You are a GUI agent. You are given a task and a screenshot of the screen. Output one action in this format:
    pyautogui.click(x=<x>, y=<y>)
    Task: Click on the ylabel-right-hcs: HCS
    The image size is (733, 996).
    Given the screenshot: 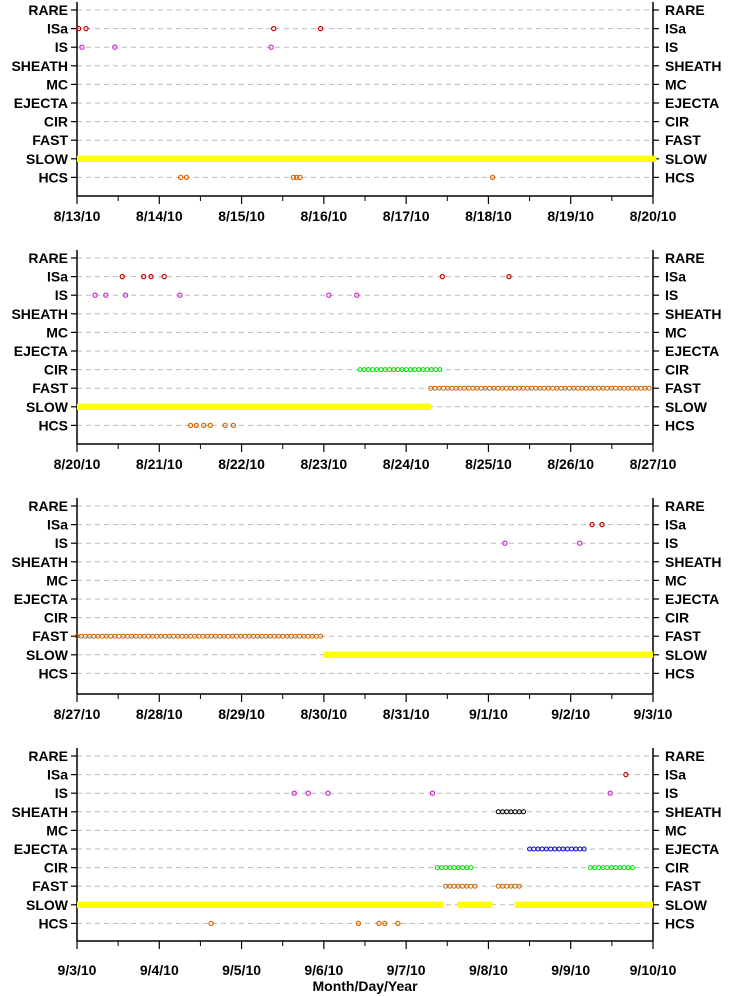 What is the action you would take?
    pyautogui.click(x=680, y=923)
    